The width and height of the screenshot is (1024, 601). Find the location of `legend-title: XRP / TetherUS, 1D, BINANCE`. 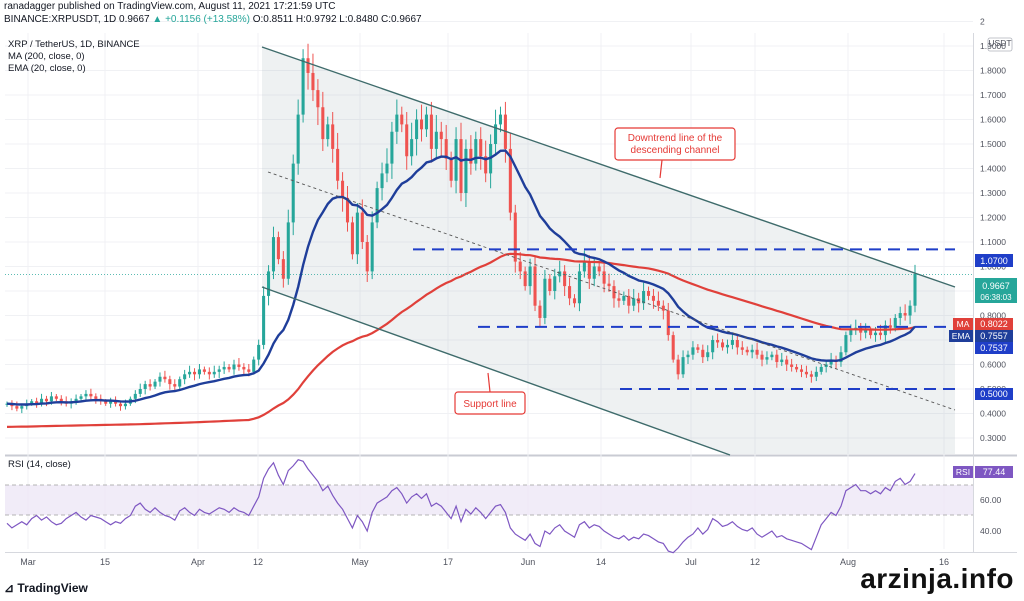

legend-title: XRP / TetherUS, 1D, BINANCE is located at coordinates (74, 44).